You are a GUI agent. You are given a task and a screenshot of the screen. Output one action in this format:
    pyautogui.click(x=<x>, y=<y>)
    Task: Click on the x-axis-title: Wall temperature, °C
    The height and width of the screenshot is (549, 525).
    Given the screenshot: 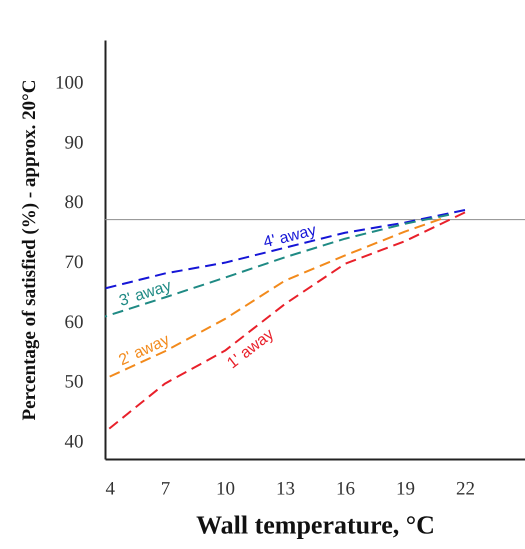 What is the action you would take?
    pyautogui.click(x=315, y=525)
    